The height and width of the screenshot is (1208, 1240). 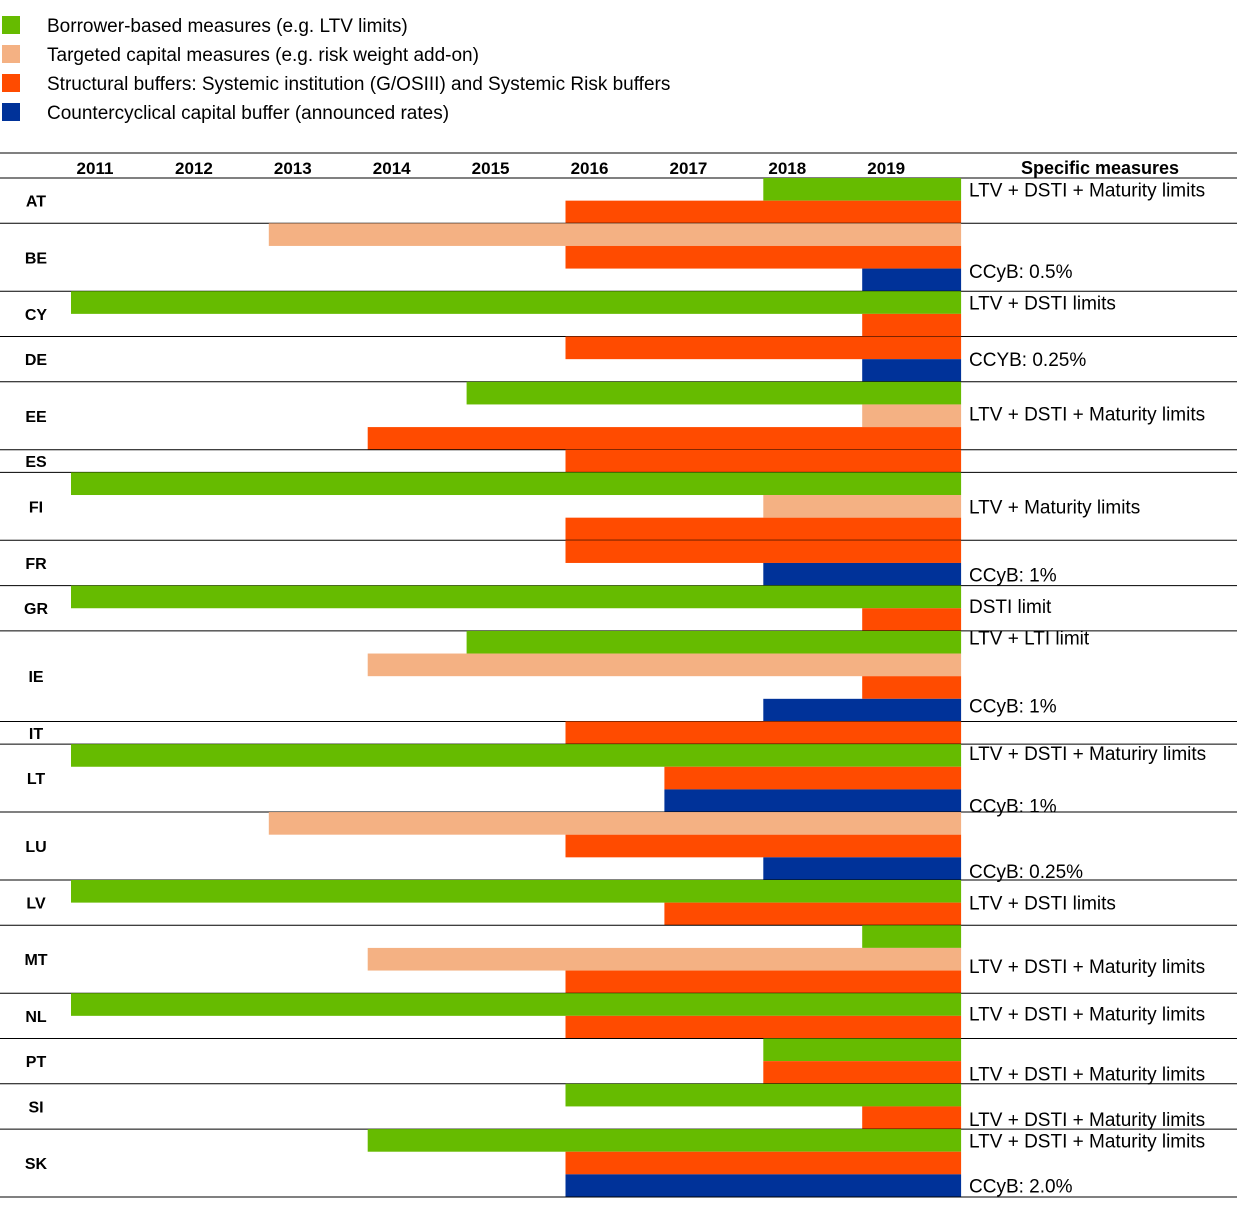 What do you see at coordinates (763, 1095) in the screenshot?
I see `bar-si-bbm` at bounding box center [763, 1095].